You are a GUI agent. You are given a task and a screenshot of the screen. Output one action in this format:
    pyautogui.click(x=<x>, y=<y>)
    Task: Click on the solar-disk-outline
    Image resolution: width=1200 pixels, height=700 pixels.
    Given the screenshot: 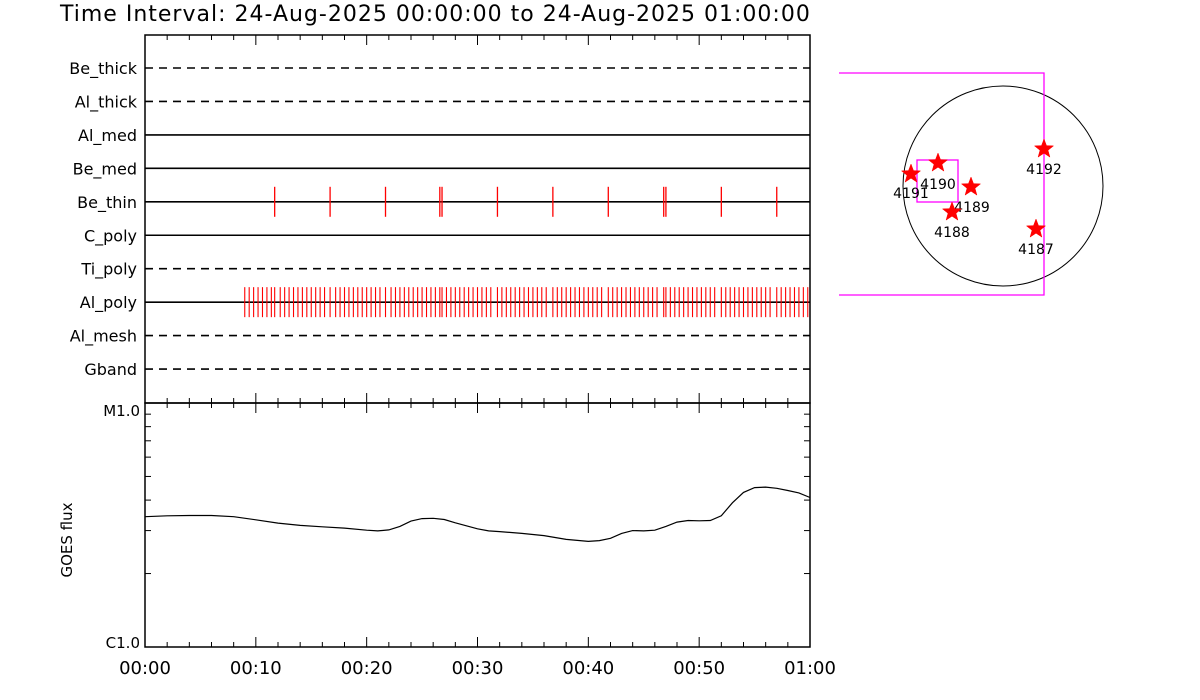 What is the action you would take?
    pyautogui.click(x=1003, y=186)
    